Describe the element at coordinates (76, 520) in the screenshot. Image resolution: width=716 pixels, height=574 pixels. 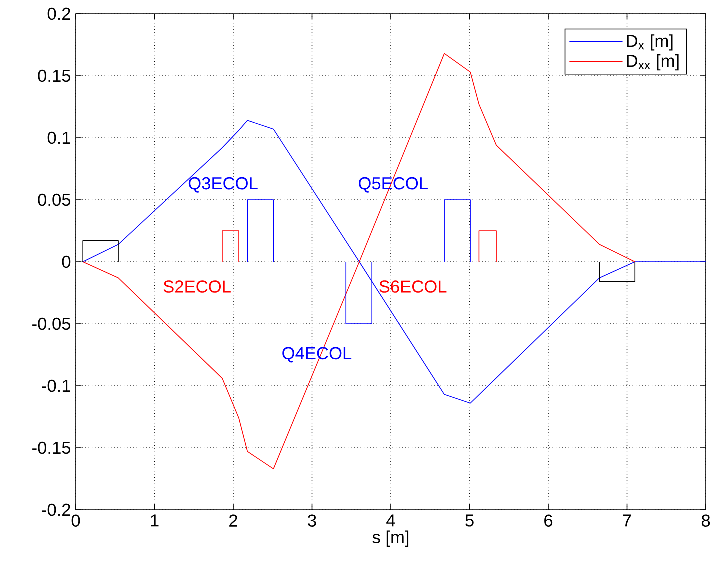
I see `x-tick-label: 0` at that location.